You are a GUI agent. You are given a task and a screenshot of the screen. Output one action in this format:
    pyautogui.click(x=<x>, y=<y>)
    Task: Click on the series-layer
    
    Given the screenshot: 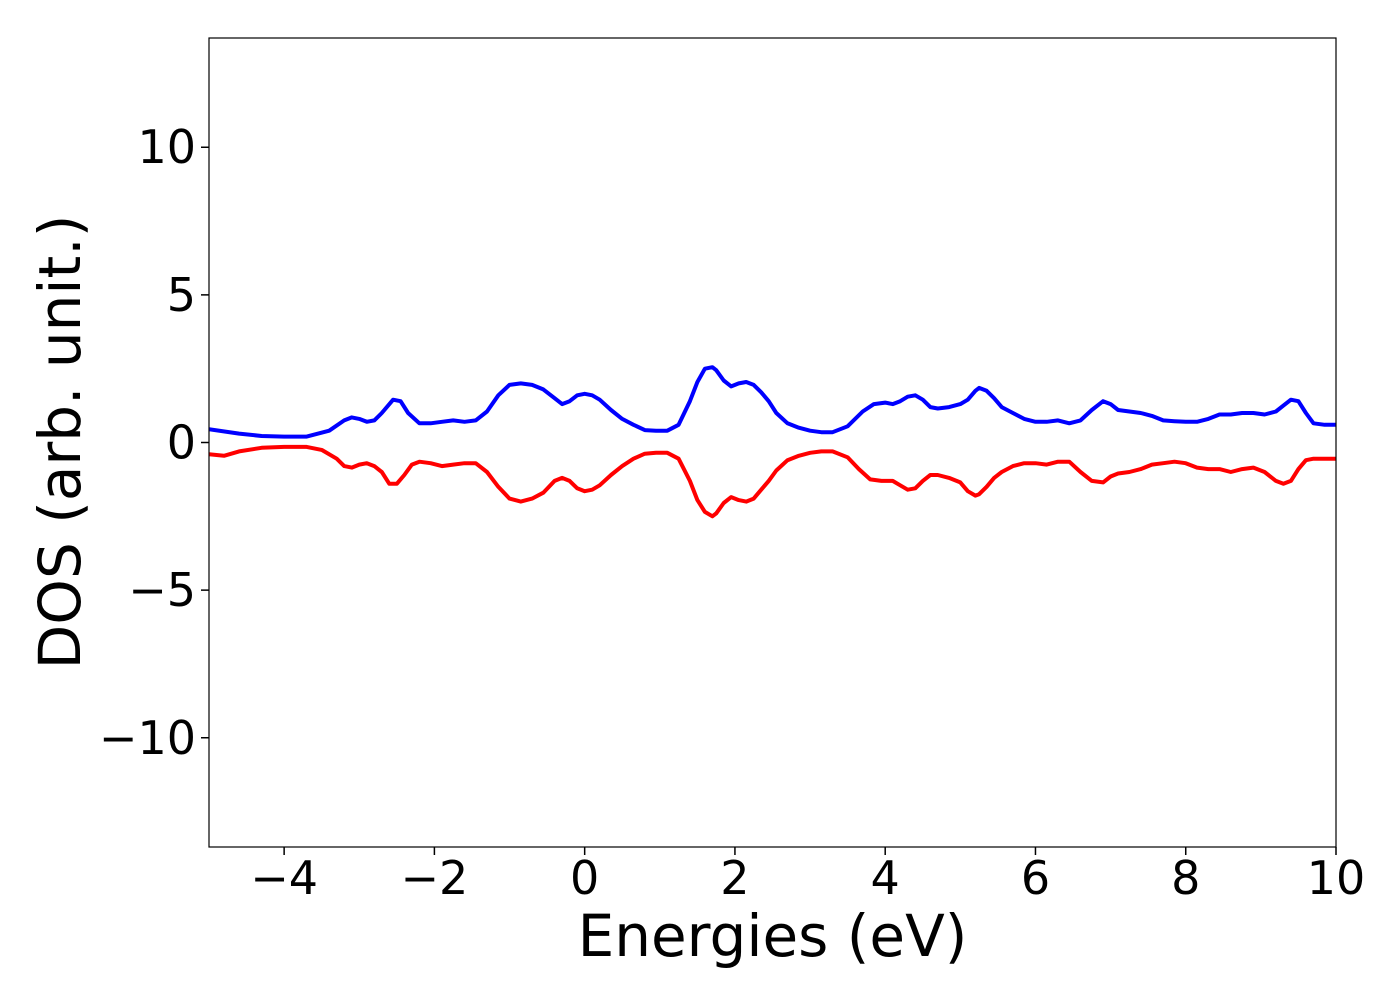 What is the action you would take?
    pyautogui.click(x=772, y=442)
    